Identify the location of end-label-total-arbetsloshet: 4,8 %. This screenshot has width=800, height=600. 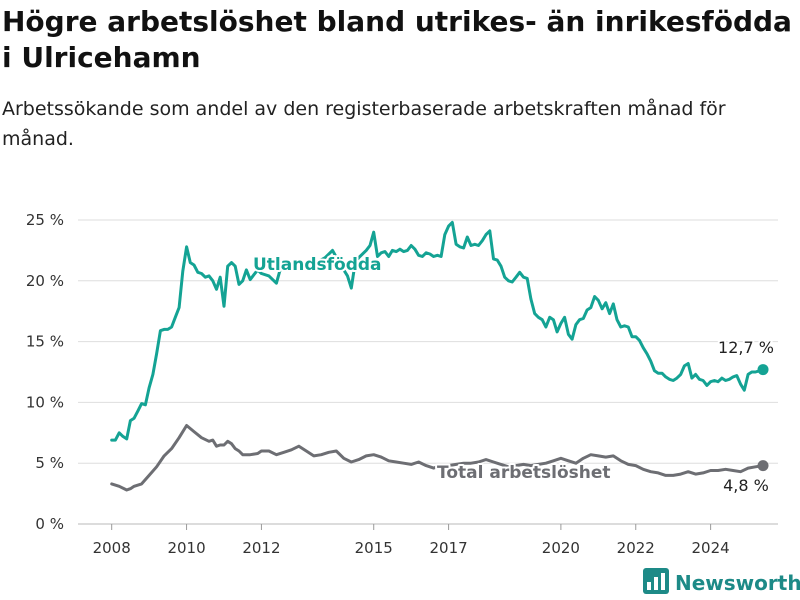
(746, 485).